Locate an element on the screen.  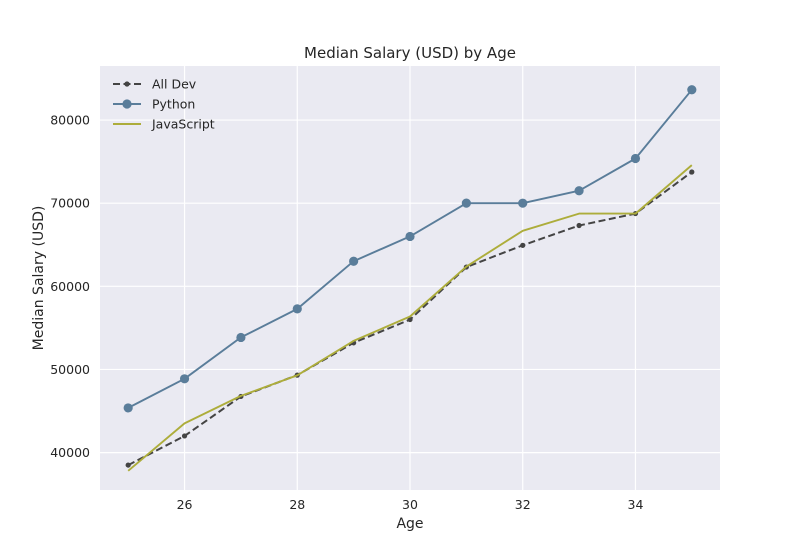
chart-title: Median Salary (USD) by Age is located at coordinates (410, 53).